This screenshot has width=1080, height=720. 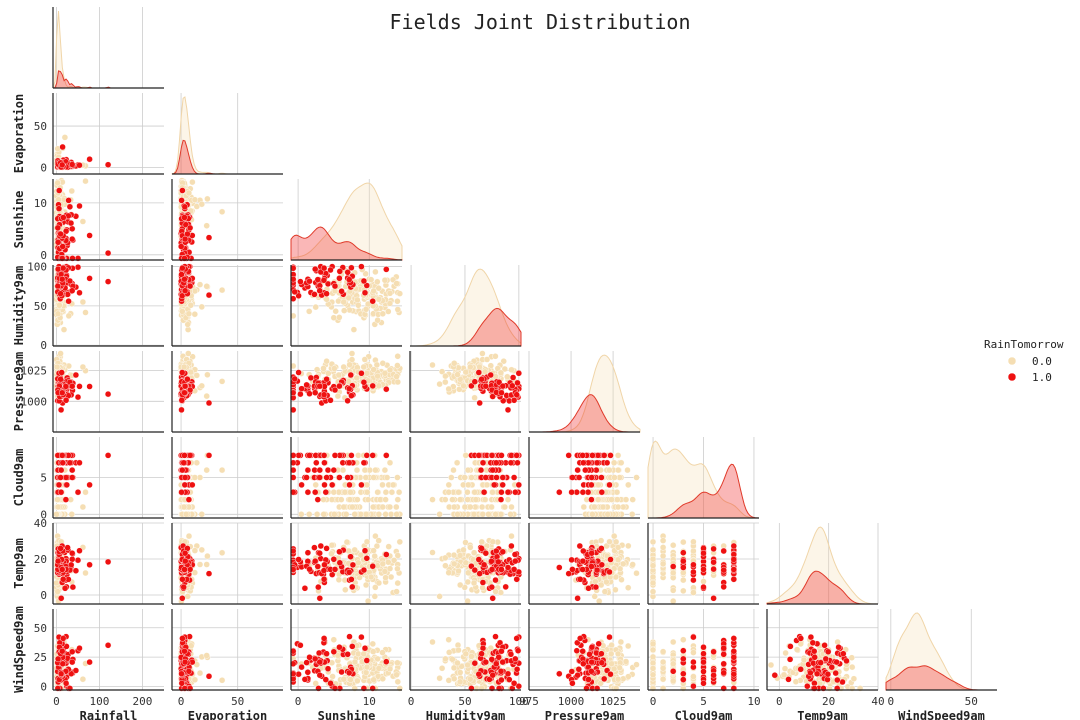 I want to click on panel-pressure9am-vs-sunshine, so click(x=346, y=391).